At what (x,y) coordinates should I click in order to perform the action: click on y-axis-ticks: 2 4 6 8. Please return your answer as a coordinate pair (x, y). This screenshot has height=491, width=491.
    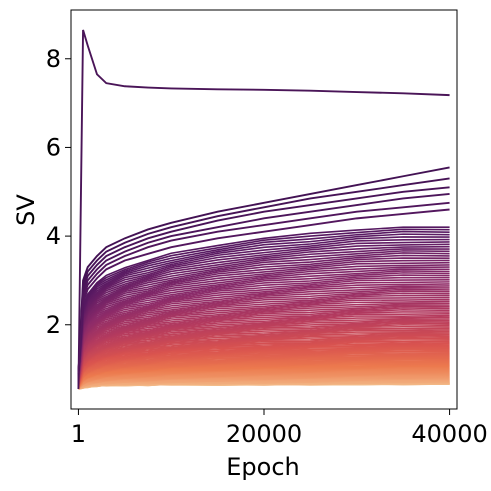
    Looking at the image, I should click on (58, 192).